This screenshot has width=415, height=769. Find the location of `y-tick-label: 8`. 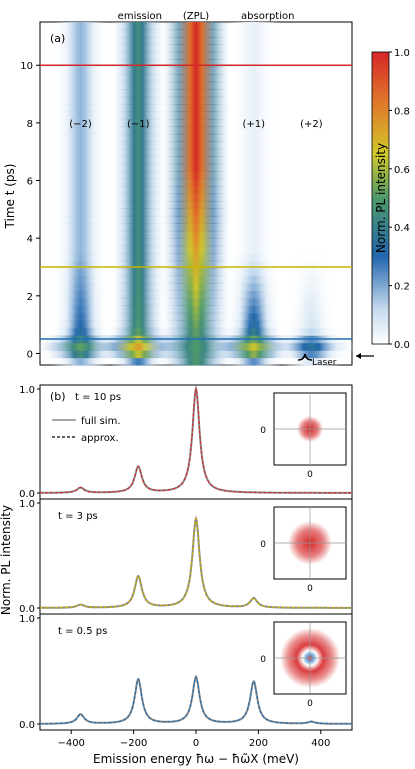

y-tick-label: 8 is located at coordinates (30, 124).